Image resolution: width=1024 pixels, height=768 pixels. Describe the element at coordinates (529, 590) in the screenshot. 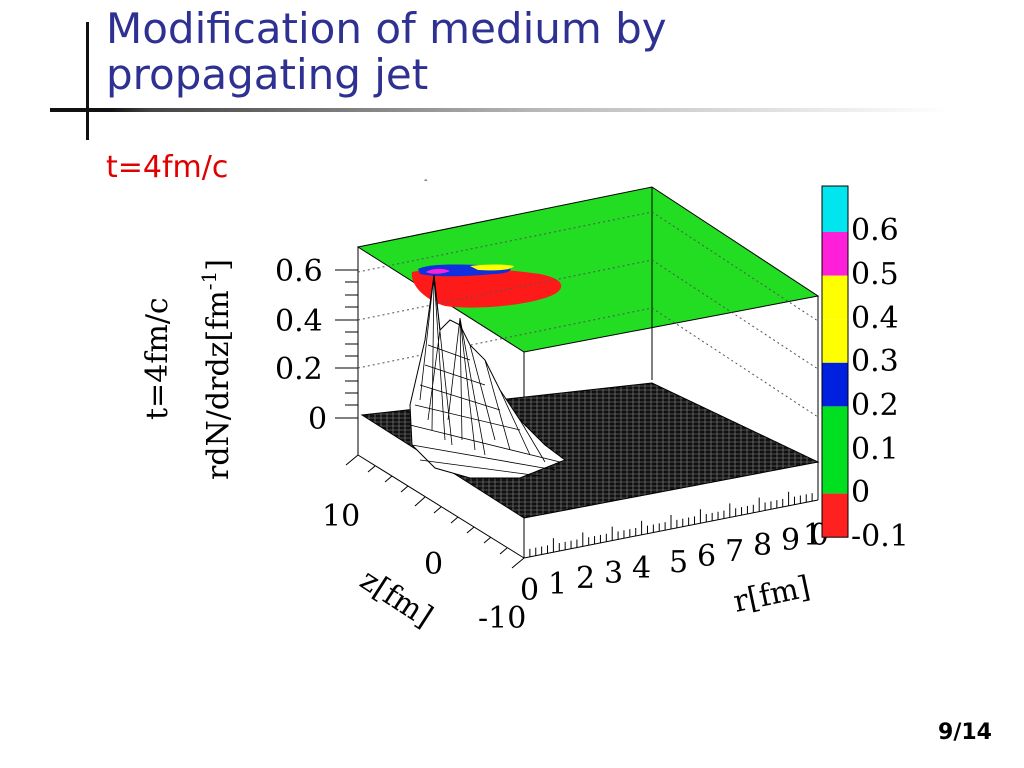

I see `x-tick-label: 0` at that location.